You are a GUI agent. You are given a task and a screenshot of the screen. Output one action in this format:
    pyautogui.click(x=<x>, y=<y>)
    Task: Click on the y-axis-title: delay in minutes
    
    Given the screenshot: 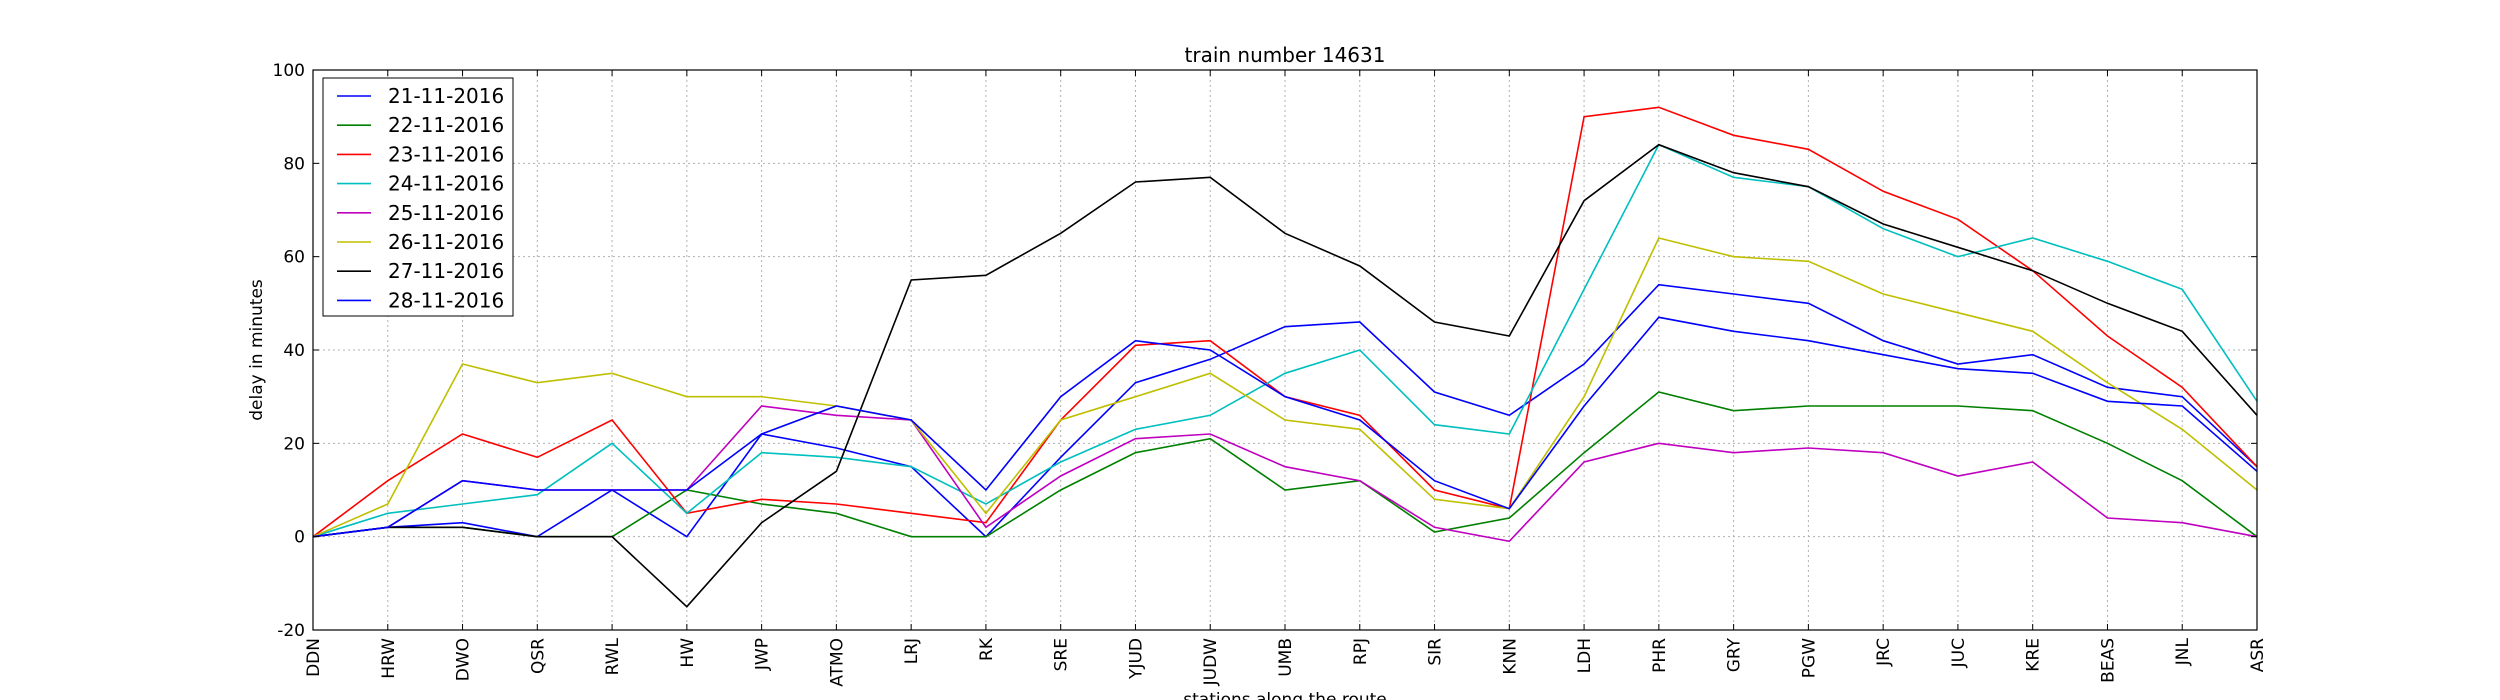 What is the action you would take?
    pyautogui.click(x=257, y=350)
    